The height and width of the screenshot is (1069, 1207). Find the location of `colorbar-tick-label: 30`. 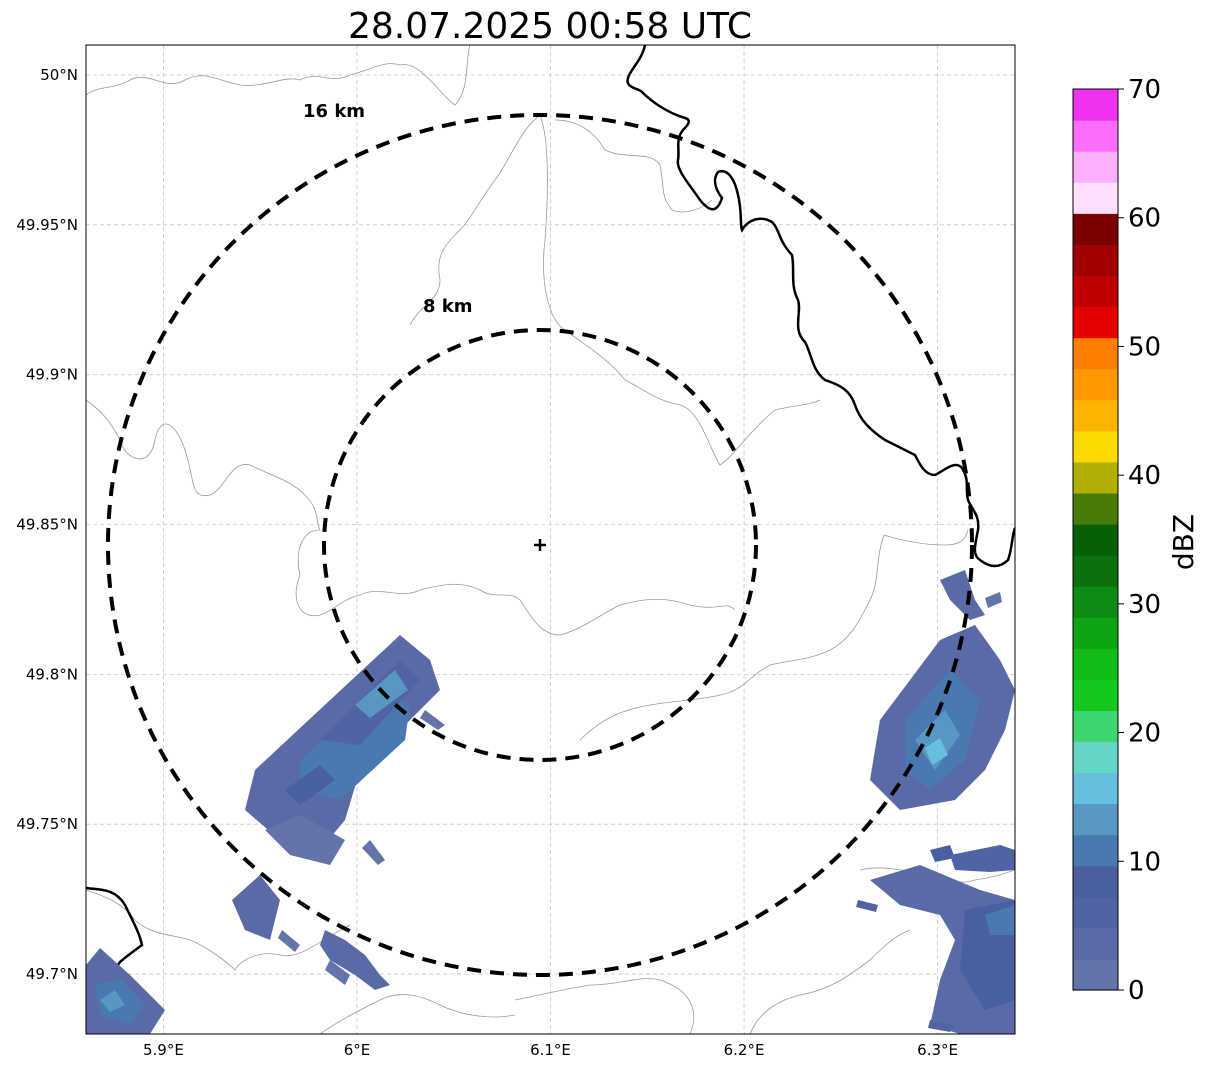

colorbar-tick-label: 30 is located at coordinates (1144, 605).